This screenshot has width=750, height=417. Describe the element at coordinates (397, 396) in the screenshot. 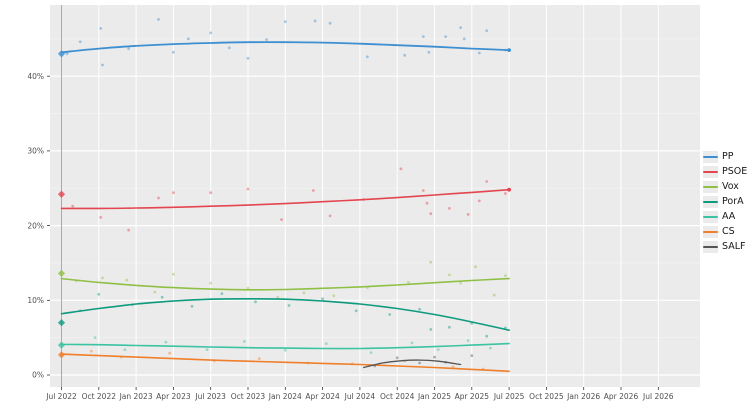

I see `x-tick-label: Oct 2024` at that location.